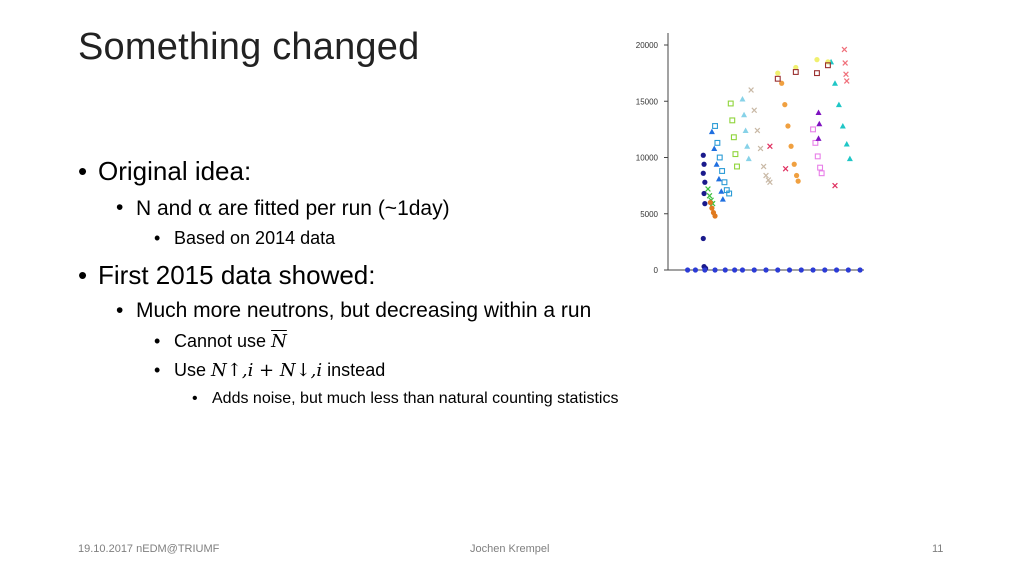 This screenshot has width=1024, height=576. Describe the element at coordinates (255, 238) in the screenshot. I see `bullet-text: Based on 2014 data` at that location.